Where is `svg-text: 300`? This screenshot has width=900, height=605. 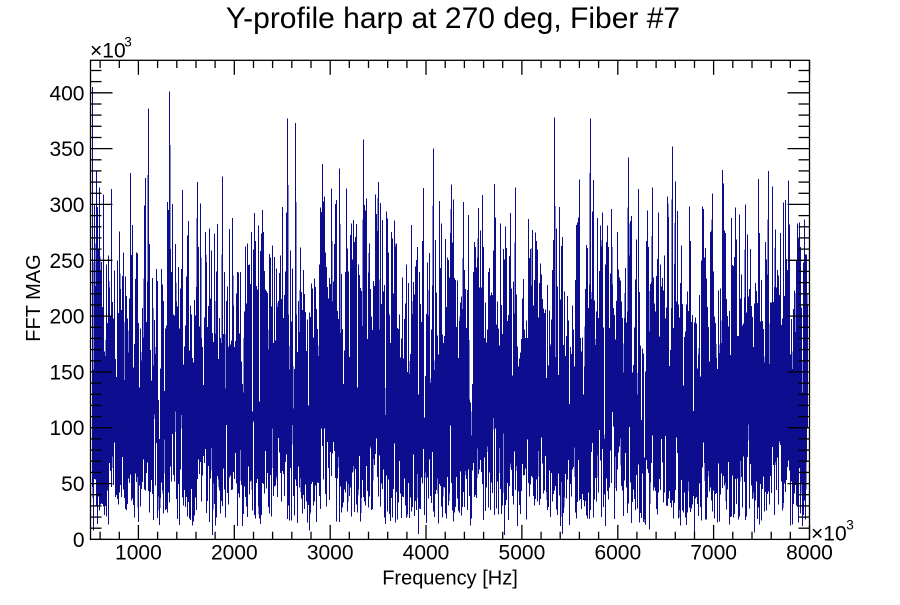
svg-text: 300 is located at coordinates (66, 205).